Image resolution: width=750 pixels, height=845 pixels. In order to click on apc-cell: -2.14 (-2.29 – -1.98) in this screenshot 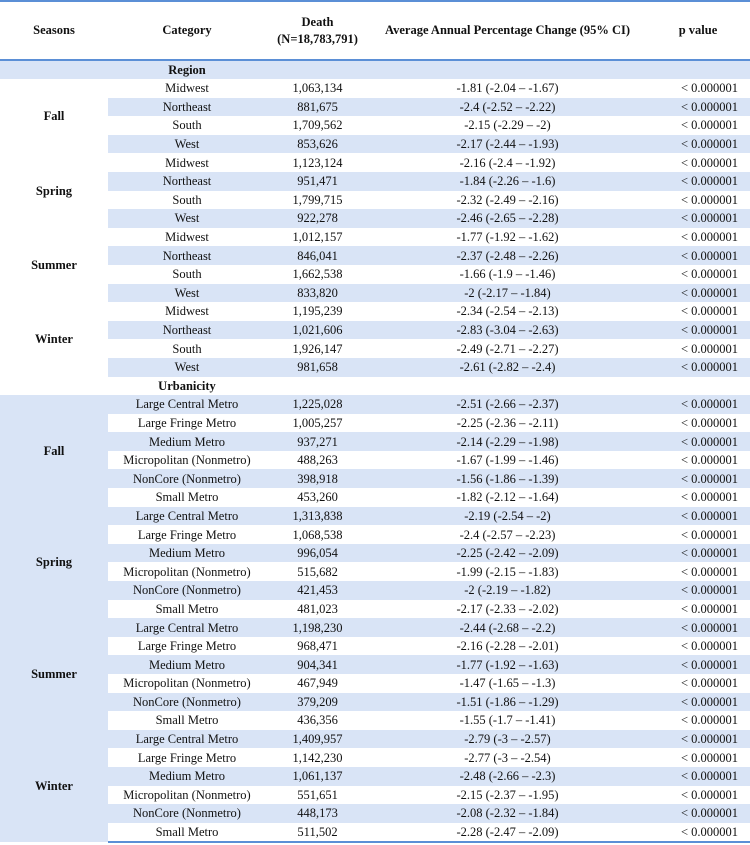, I will do `click(507, 441)`.